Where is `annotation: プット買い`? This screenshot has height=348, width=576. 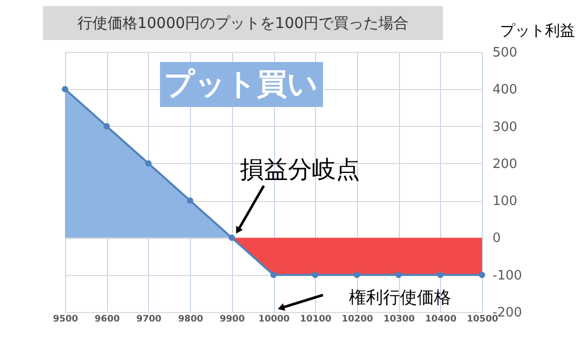
annotation: プット買い is located at coordinates (241, 84).